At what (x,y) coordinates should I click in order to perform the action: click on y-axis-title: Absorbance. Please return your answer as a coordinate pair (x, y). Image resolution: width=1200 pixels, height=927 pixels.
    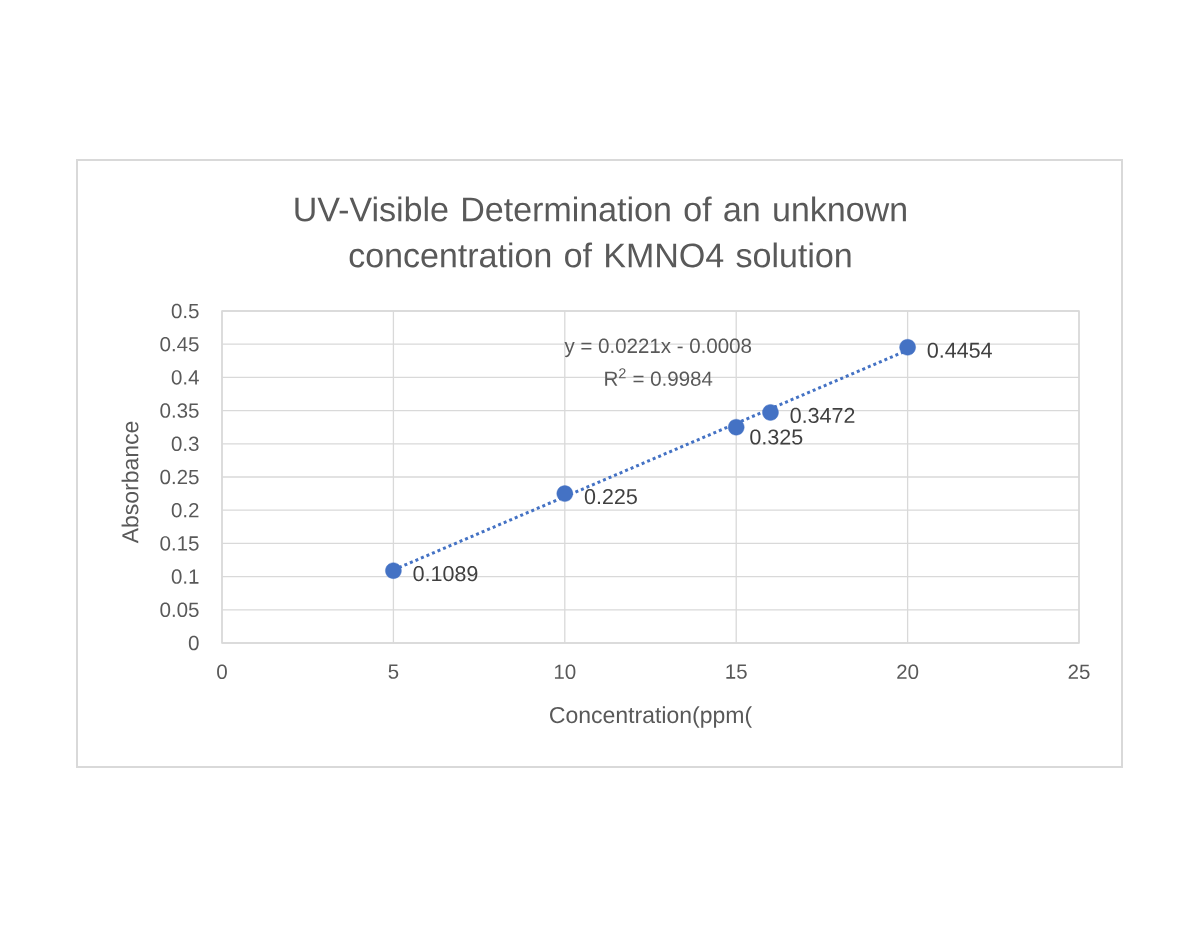
    Looking at the image, I should click on (130, 482).